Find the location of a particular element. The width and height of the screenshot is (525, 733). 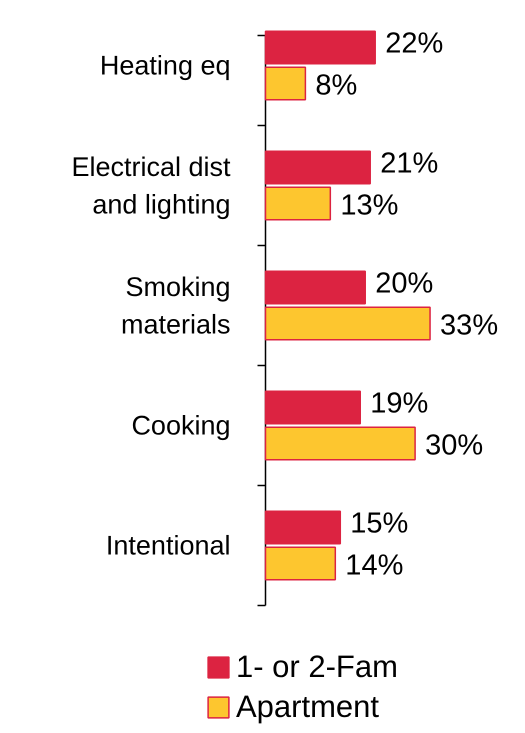

y-tick-label: Heating eq is located at coordinates (165, 65).